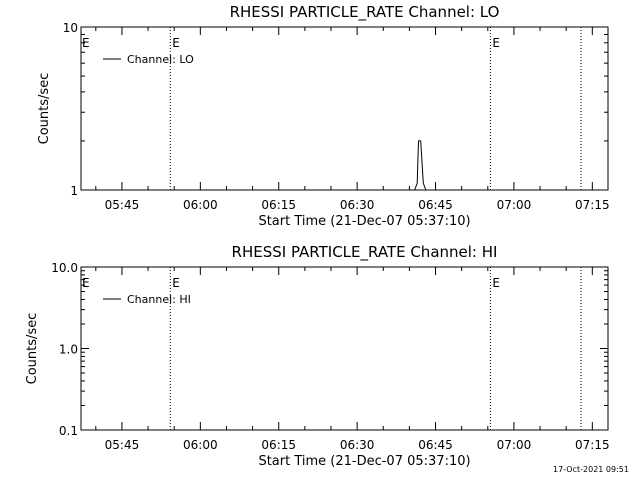  What do you see at coordinates (159, 299) in the screenshot?
I see `legend-label: Channel: HI` at bounding box center [159, 299].